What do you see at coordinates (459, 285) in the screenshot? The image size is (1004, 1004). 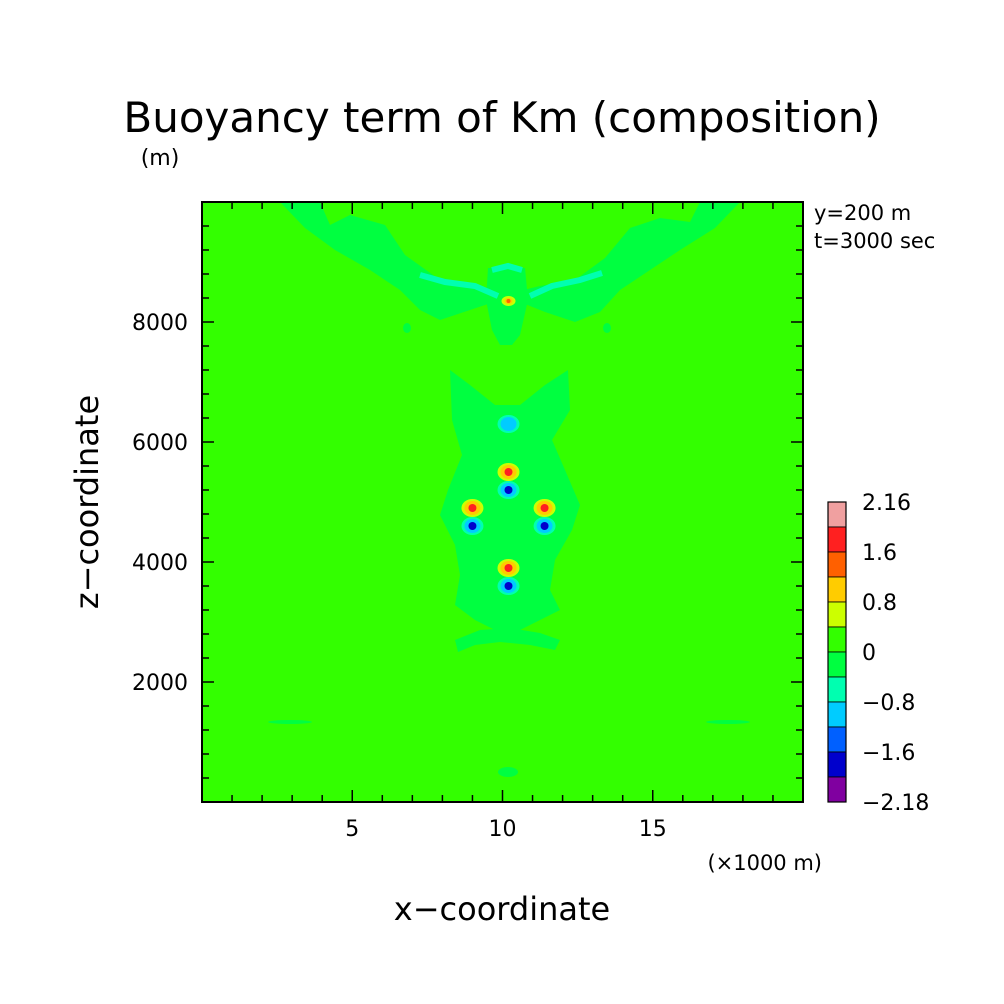 I see `left-arc` at bounding box center [459, 285].